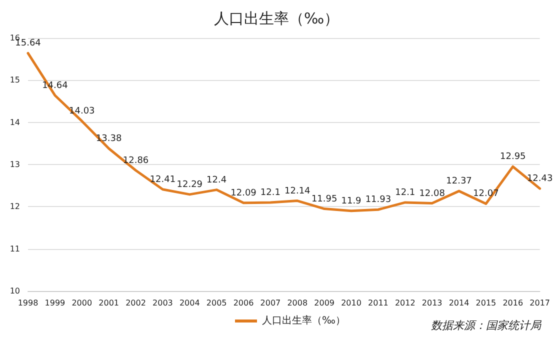 This screenshot has height=337, width=553. I want to click on x-tick-label: 2002, so click(136, 303).